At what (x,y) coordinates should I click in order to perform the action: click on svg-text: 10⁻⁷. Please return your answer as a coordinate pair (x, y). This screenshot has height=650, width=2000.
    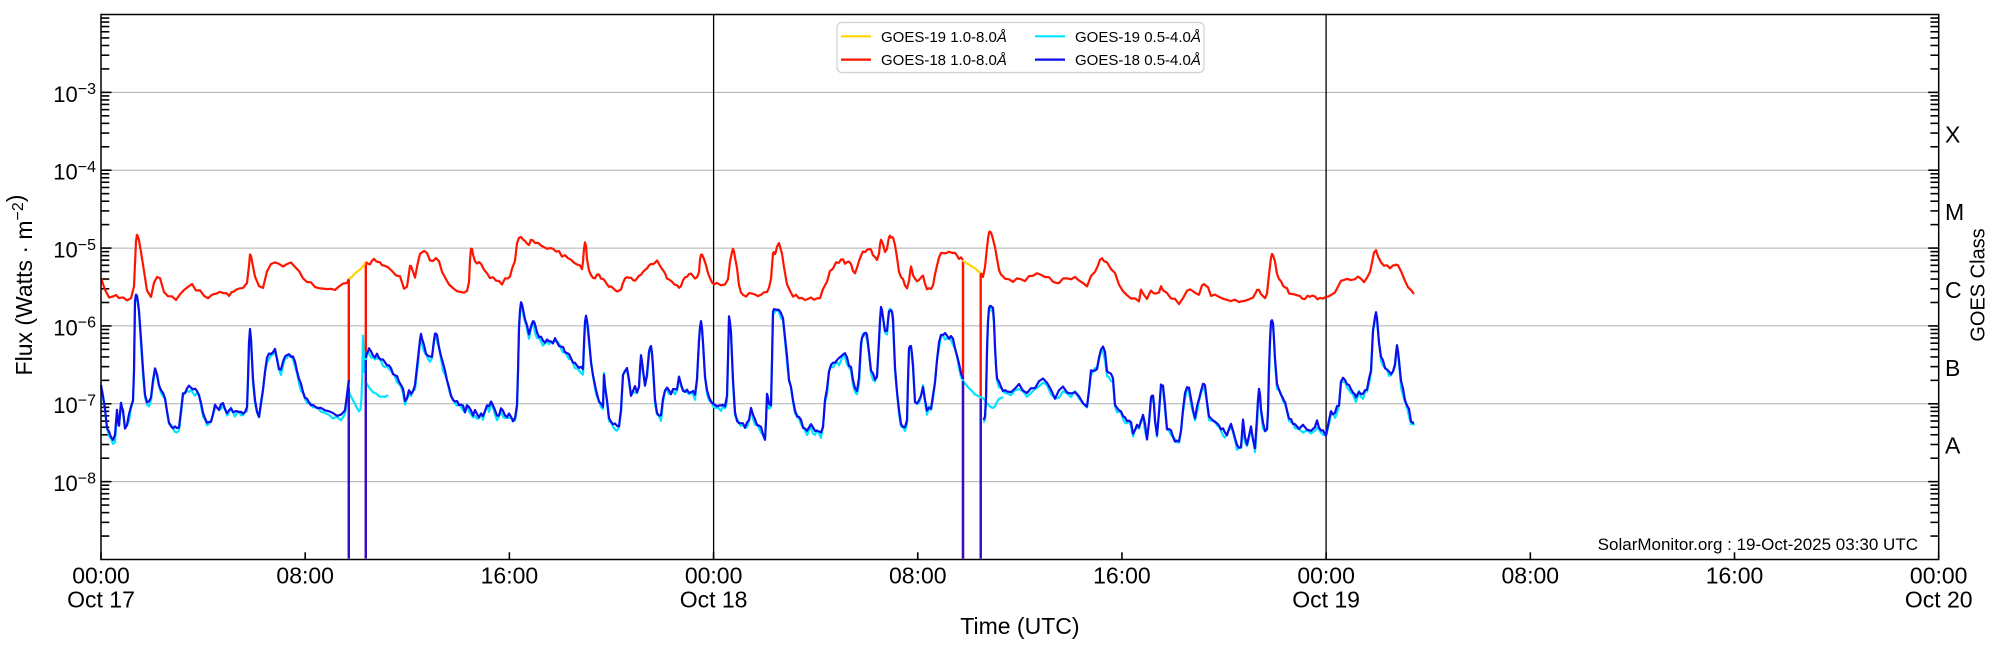
    Looking at the image, I should click on (74, 406).